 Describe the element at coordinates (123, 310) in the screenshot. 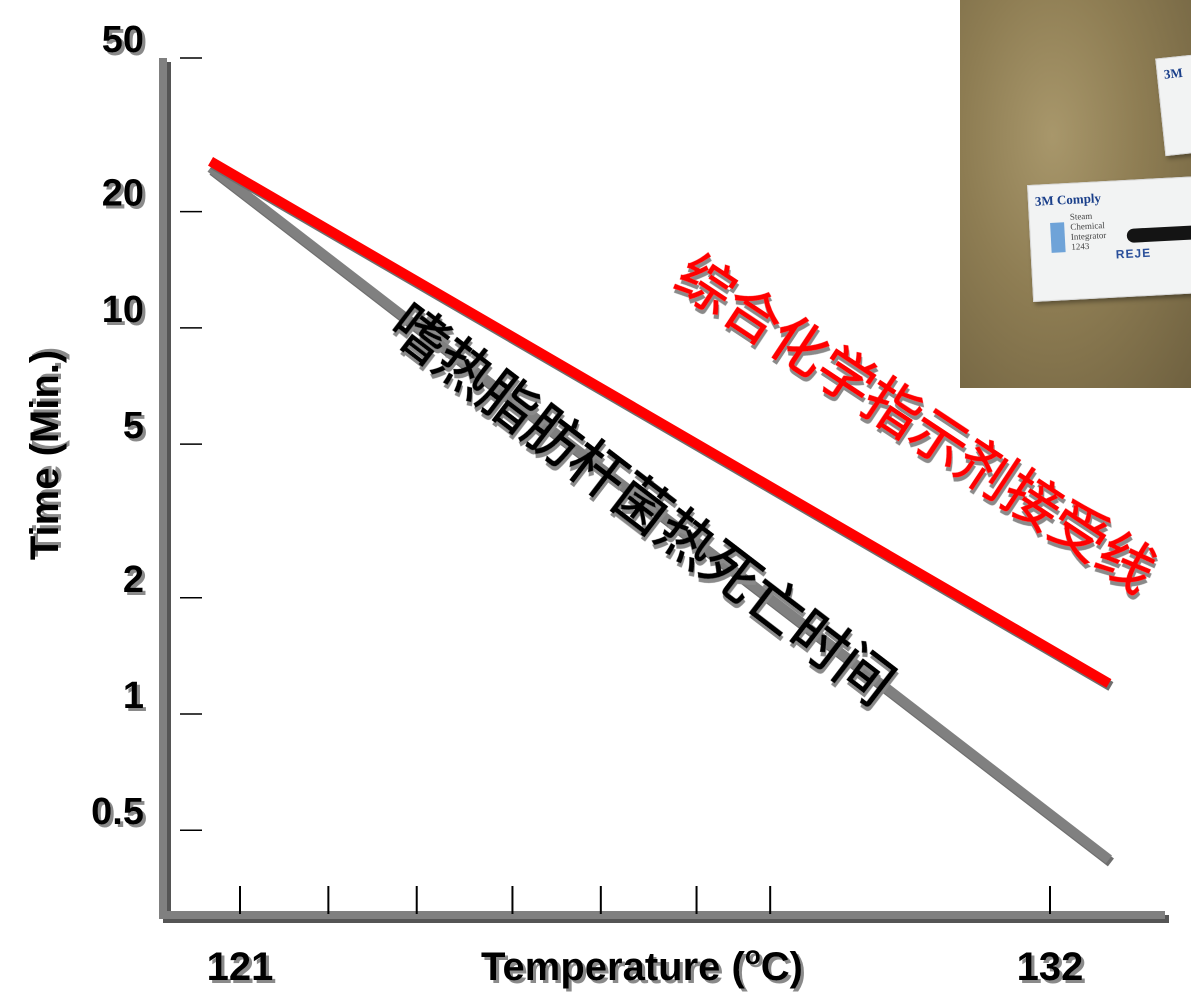

I see `y-tick-label: 10` at that location.